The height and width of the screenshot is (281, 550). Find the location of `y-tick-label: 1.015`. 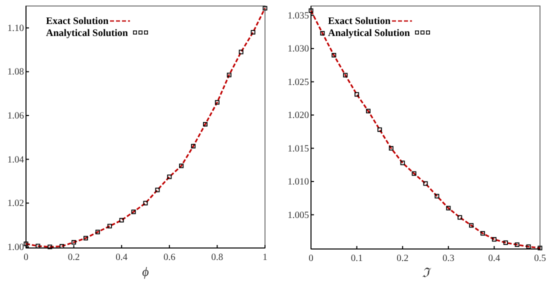

y-tick-label: 1.015 is located at coordinates (299, 149).